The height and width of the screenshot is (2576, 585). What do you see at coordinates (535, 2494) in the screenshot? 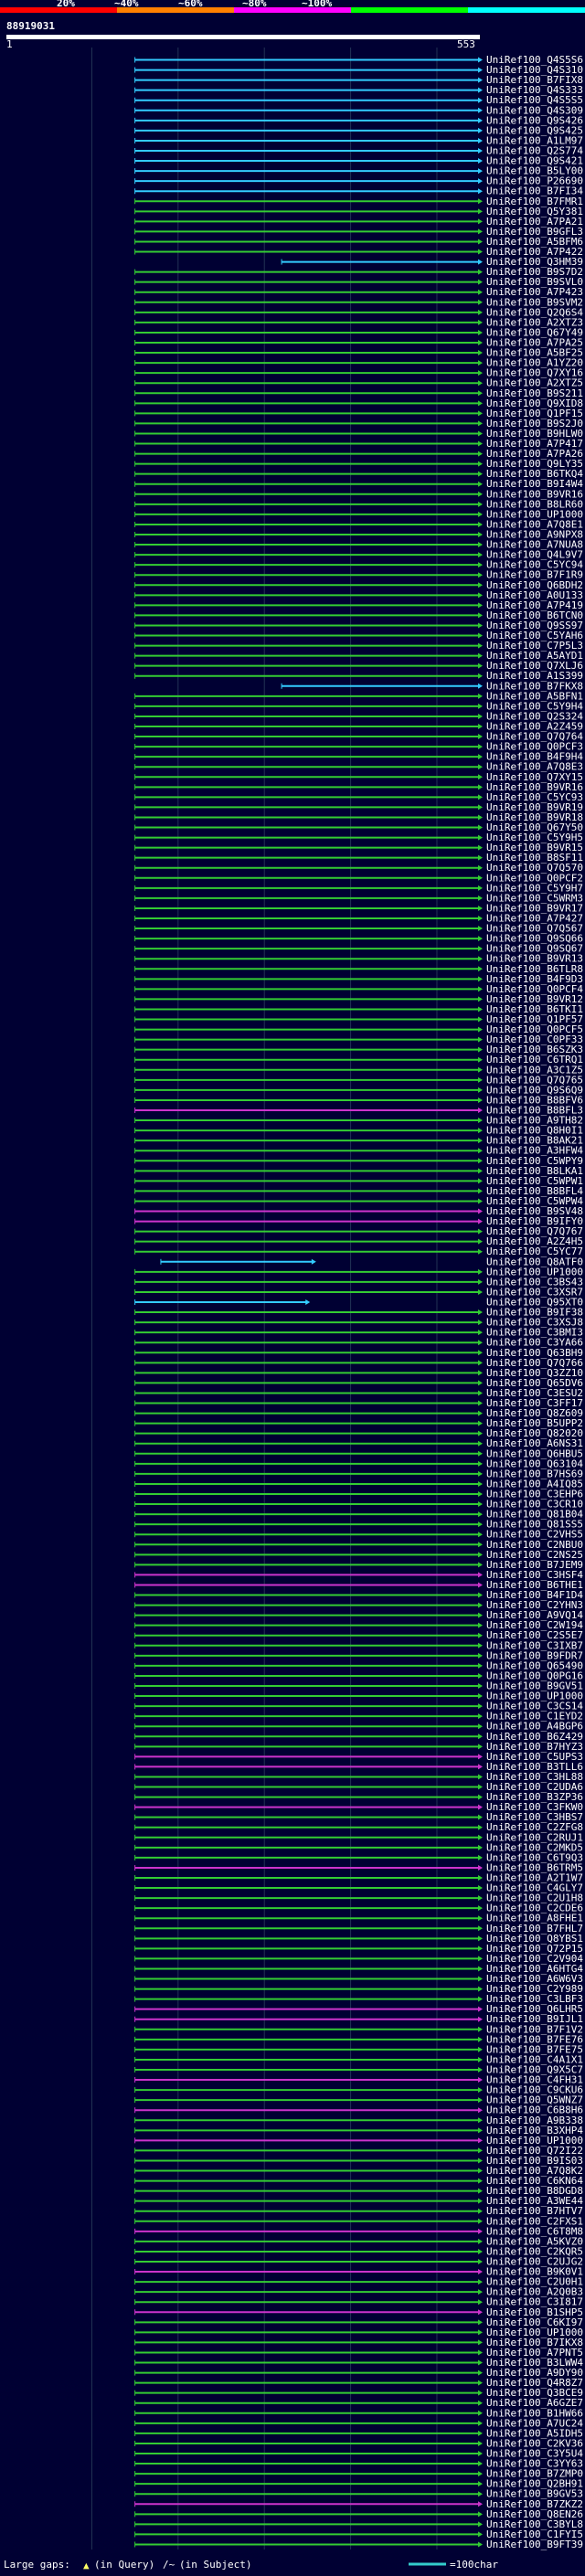
I see `hit-label: UniRef100_B9GV53` at bounding box center [535, 2494].